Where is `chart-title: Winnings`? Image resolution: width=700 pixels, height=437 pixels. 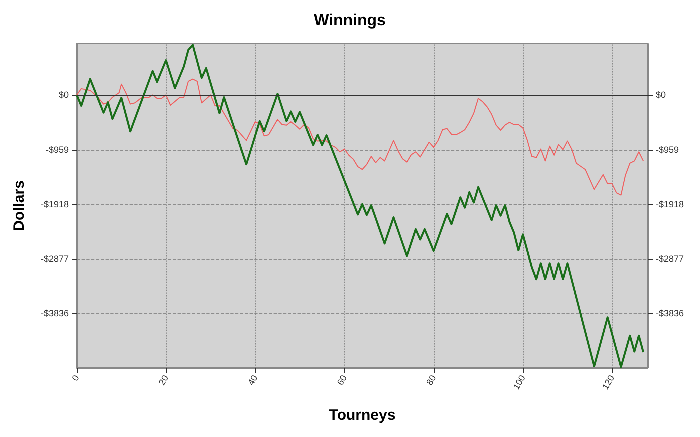
chart-title: Winnings is located at coordinates (350, 21).